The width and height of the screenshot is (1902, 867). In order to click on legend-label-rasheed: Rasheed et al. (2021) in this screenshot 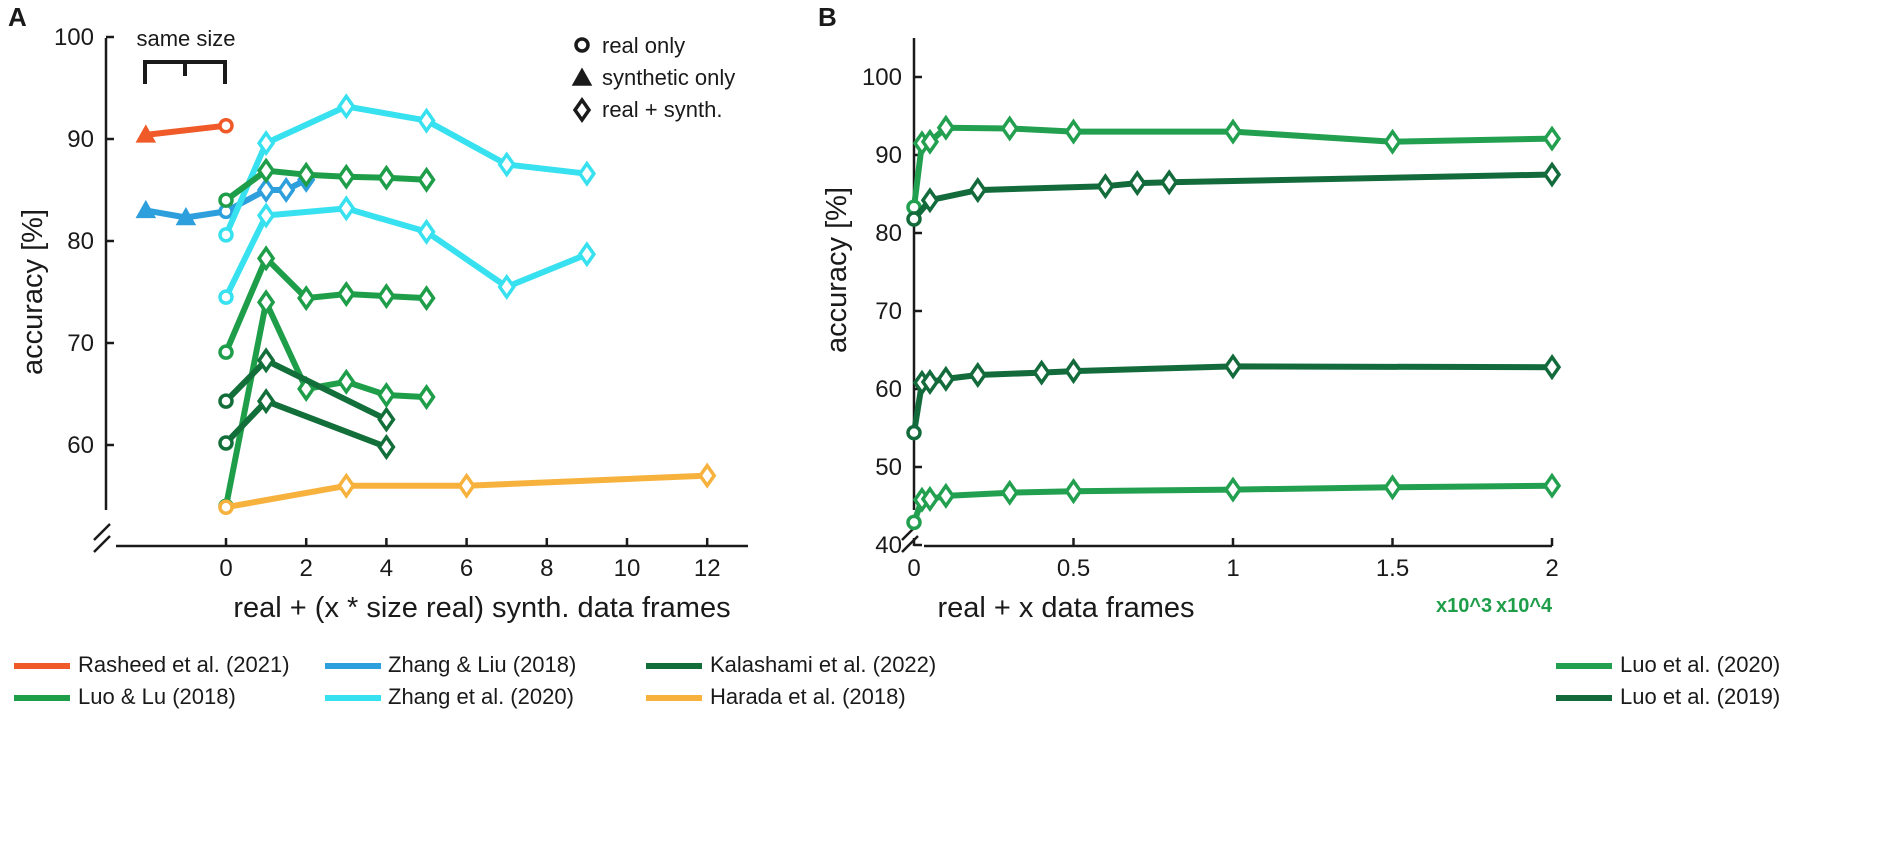, I will do `click(184, 664)`.